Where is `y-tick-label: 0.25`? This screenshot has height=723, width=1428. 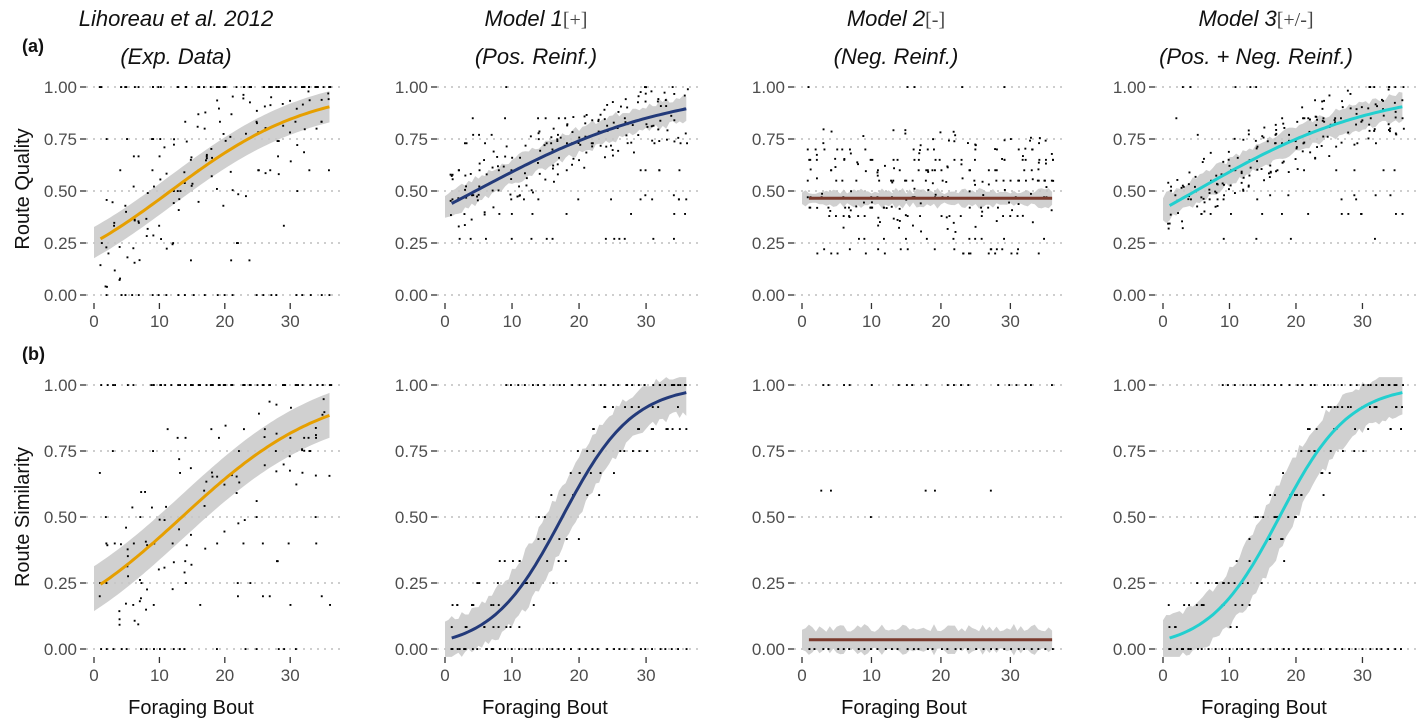 y-tick-label: 0.25 is located at coordinates (411, 243).